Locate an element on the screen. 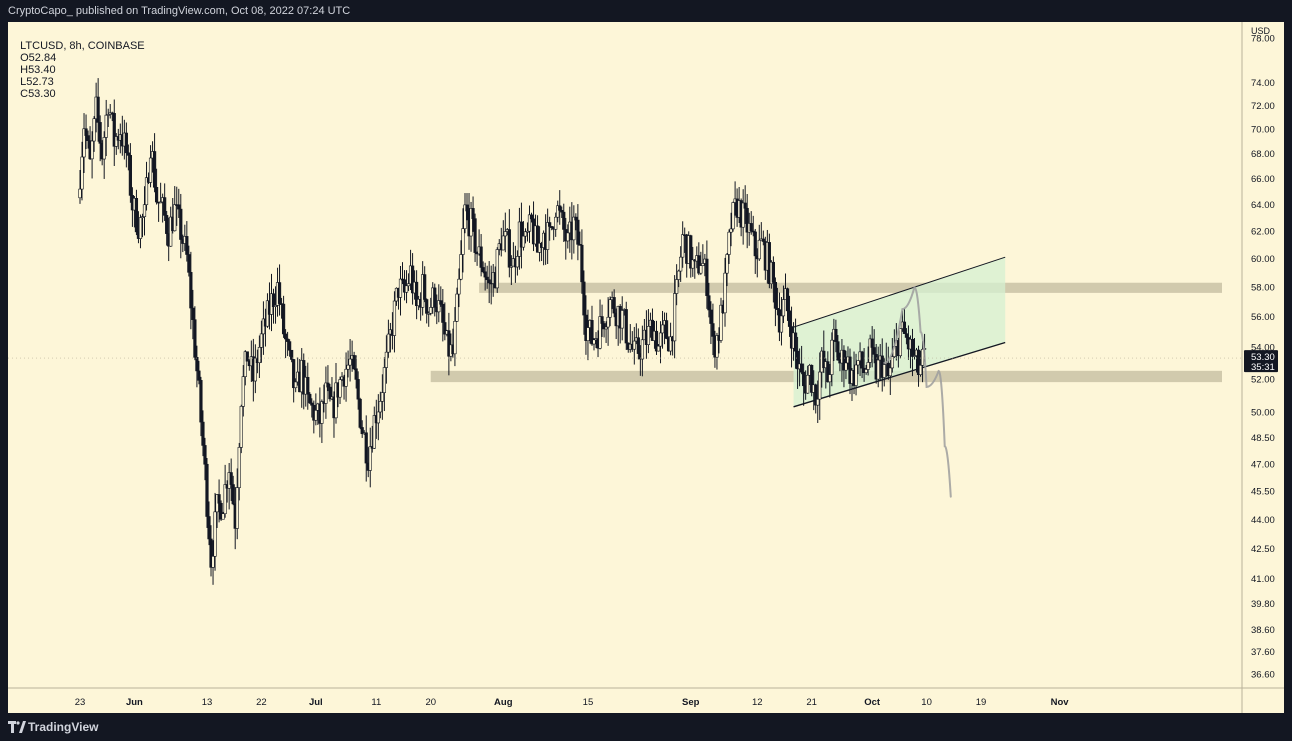 The image size is (1292, 741). channel-upper-line is located at coordinates (899, 292).